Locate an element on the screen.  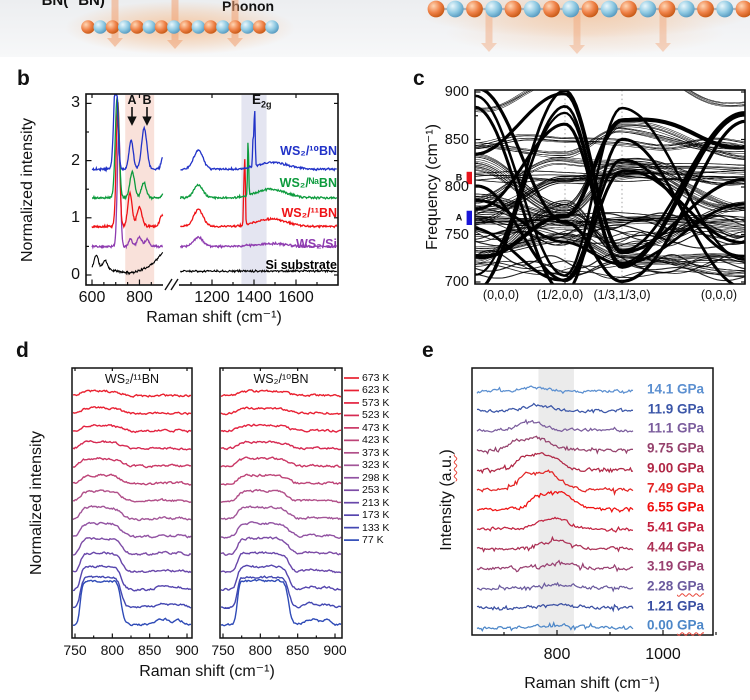
panel-c-kpoint-k: (1/3,1/3,0) is located at coordinates (622, 294).